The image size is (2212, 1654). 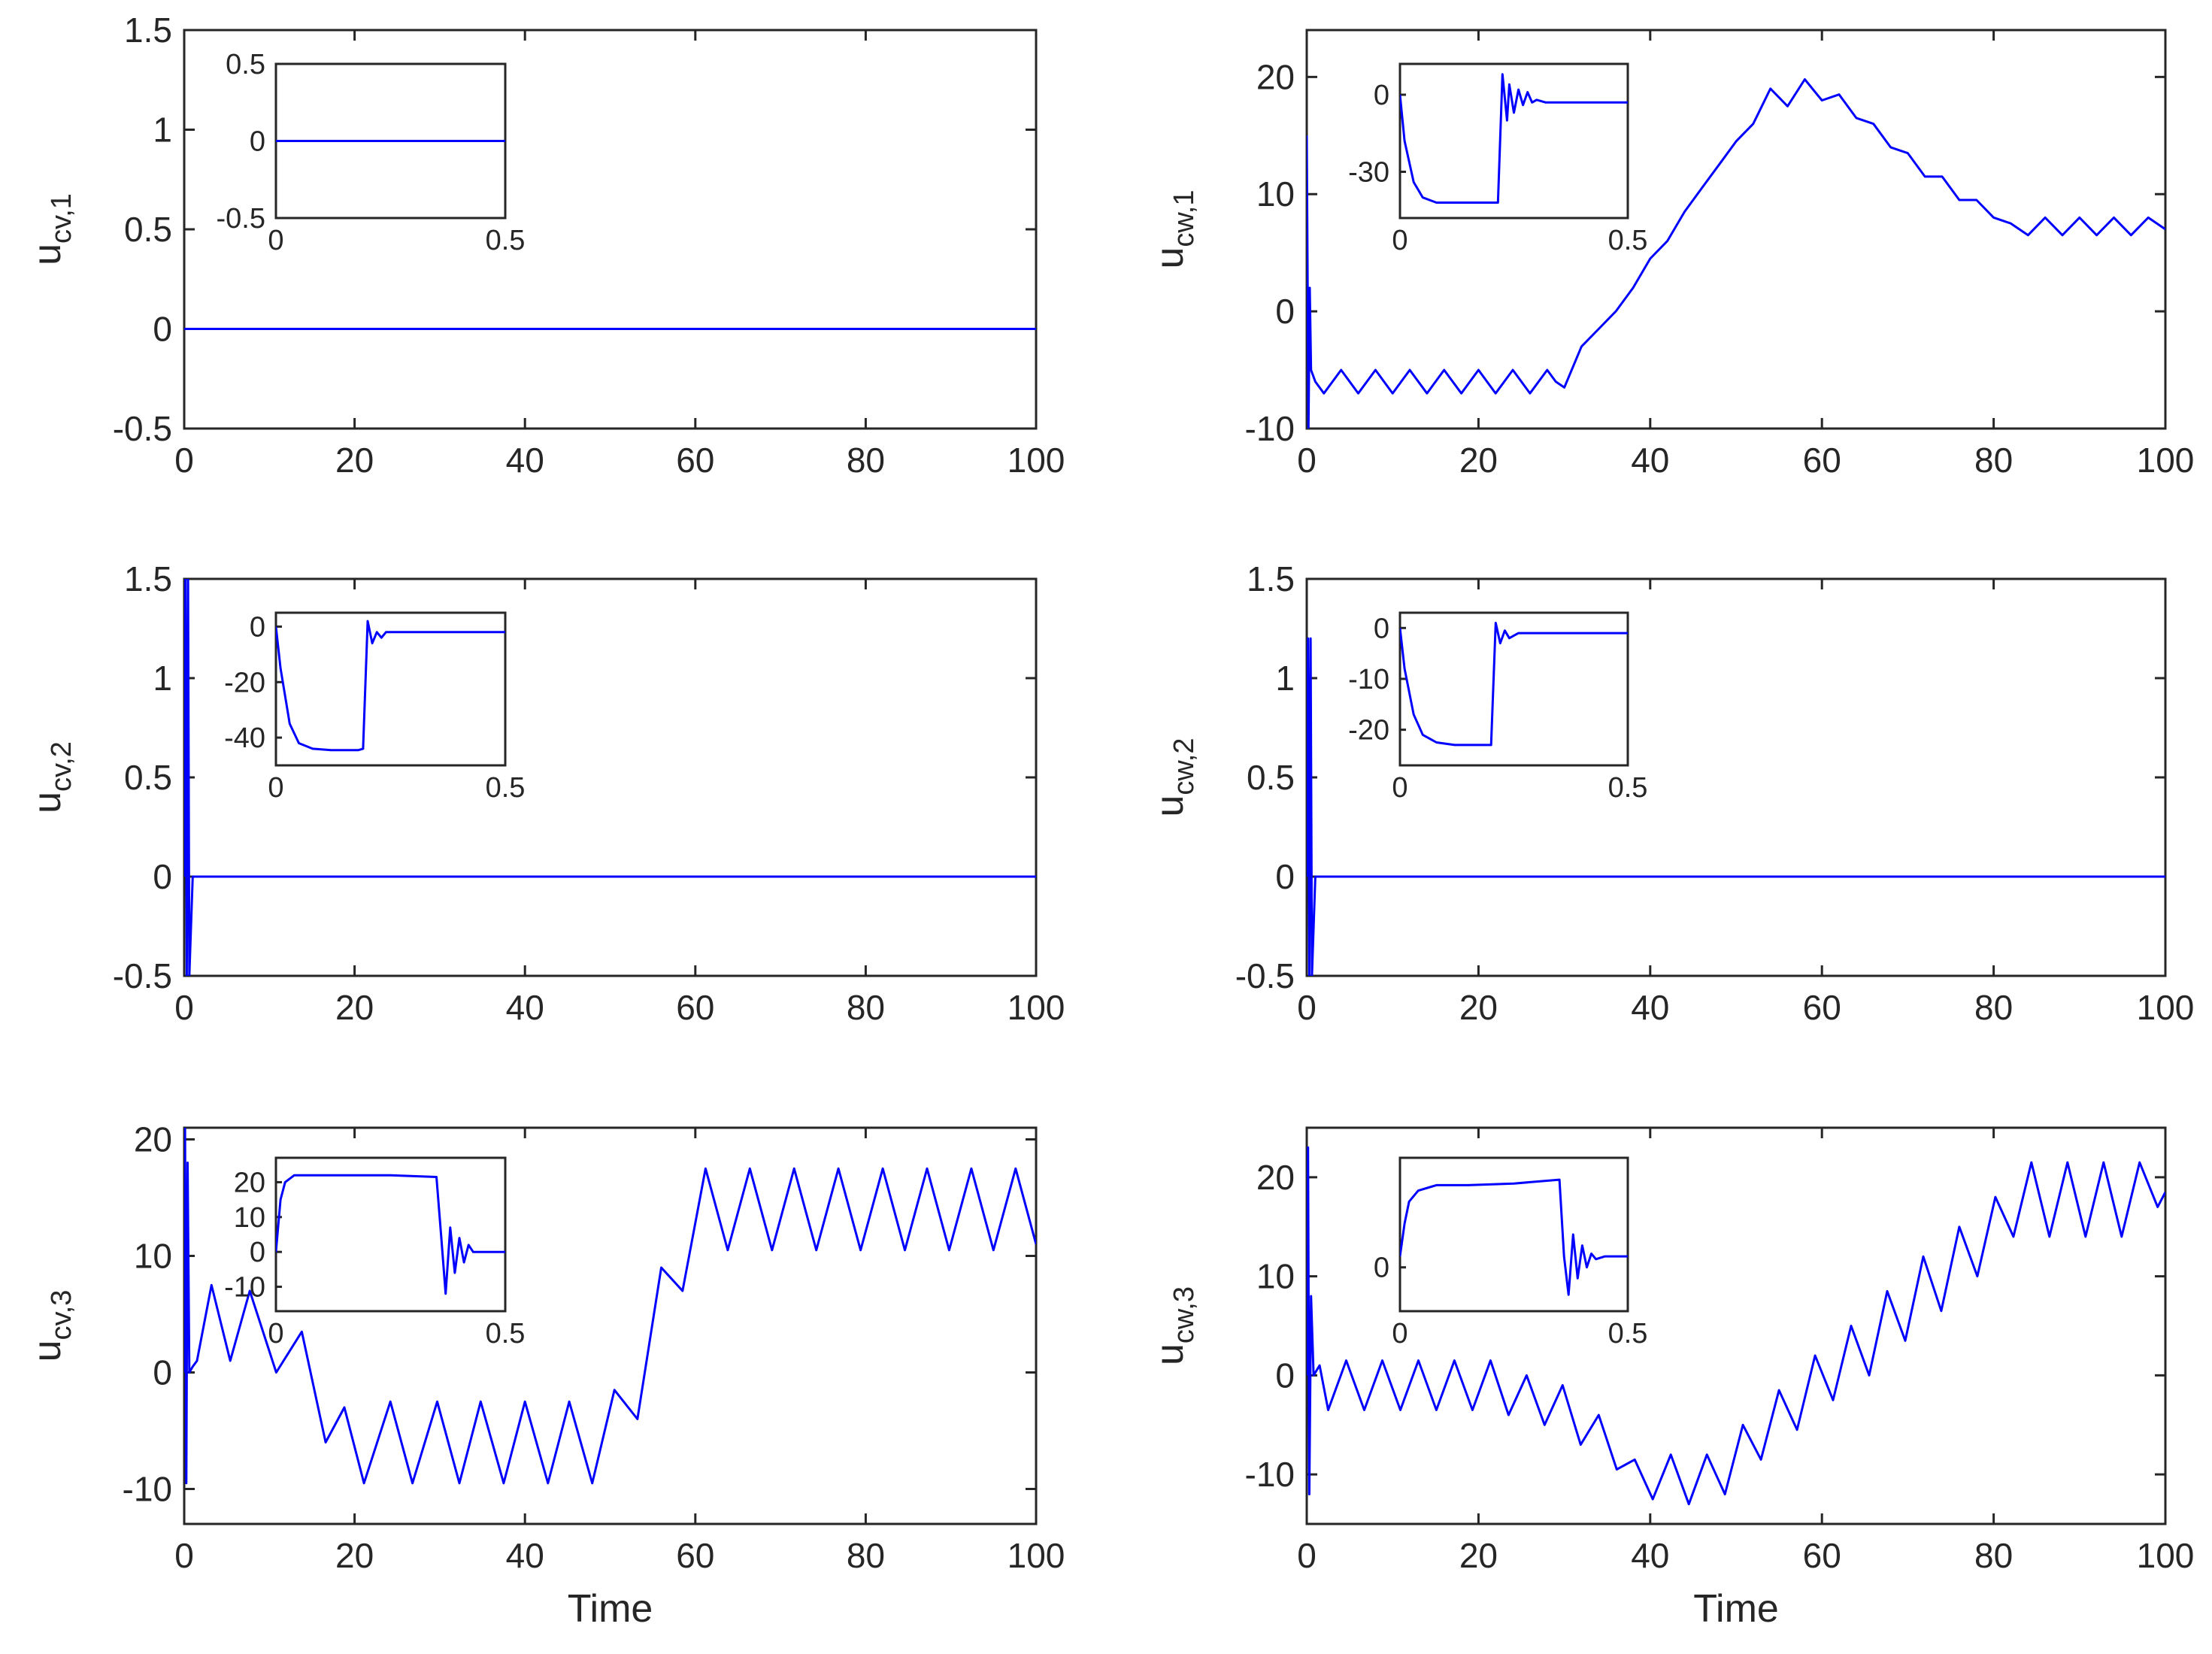 I want to click on y-axis-label: ucv,3, so click(x=52, y=1326).